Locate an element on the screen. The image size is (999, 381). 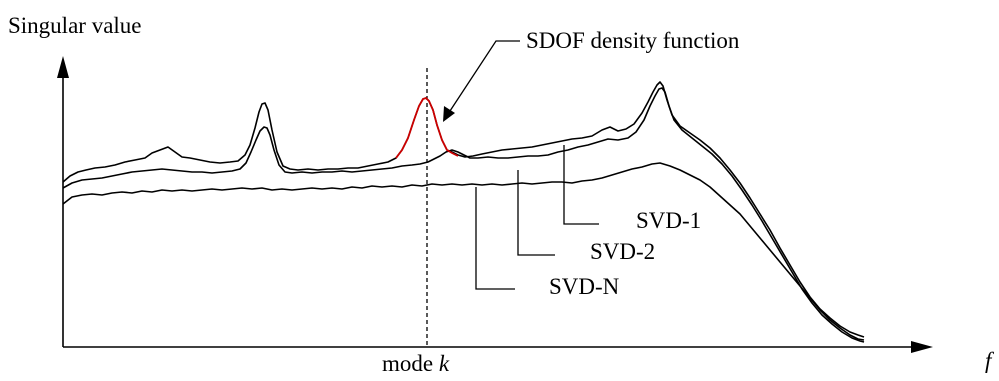
svd-n-label: SVD-N is located at coordinates (584, 286).